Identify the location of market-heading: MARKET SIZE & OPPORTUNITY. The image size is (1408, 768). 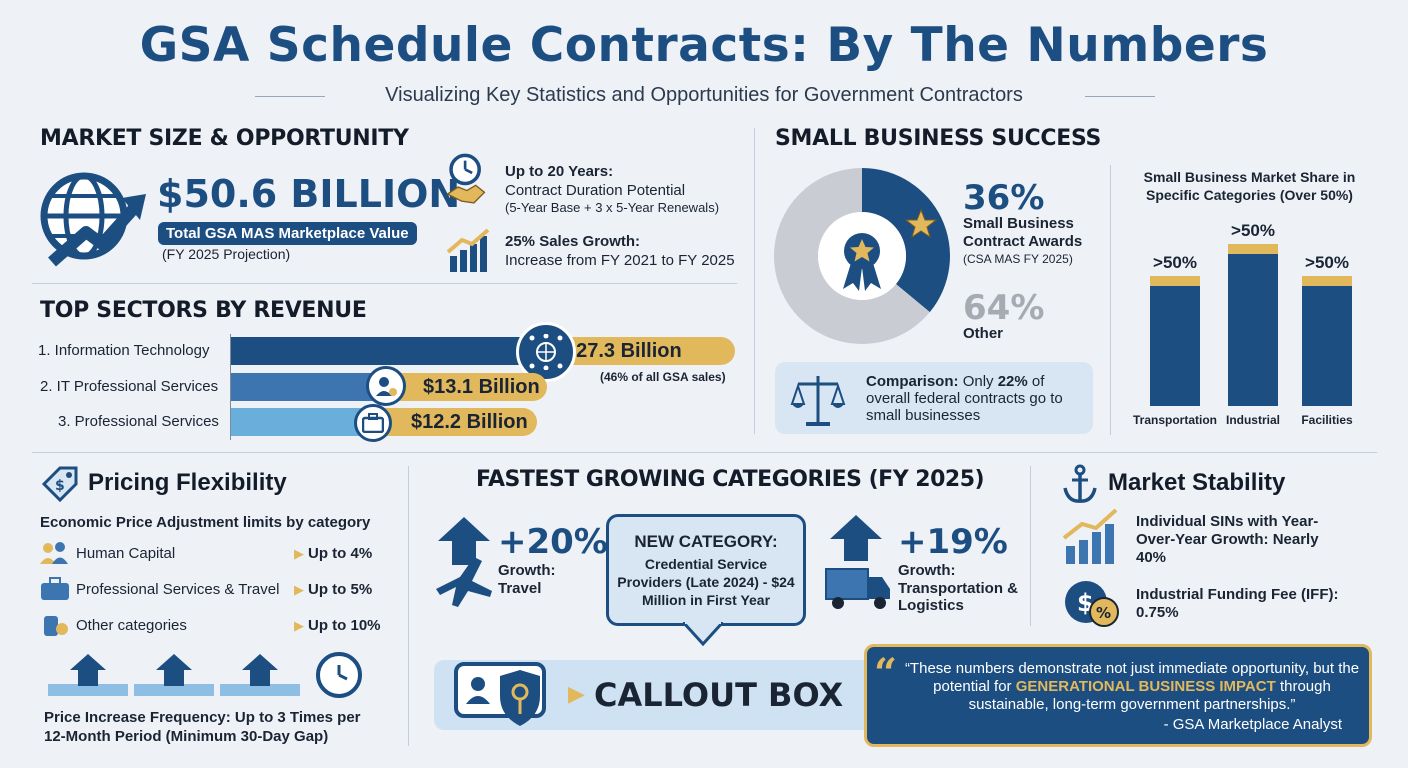
(224, 138).